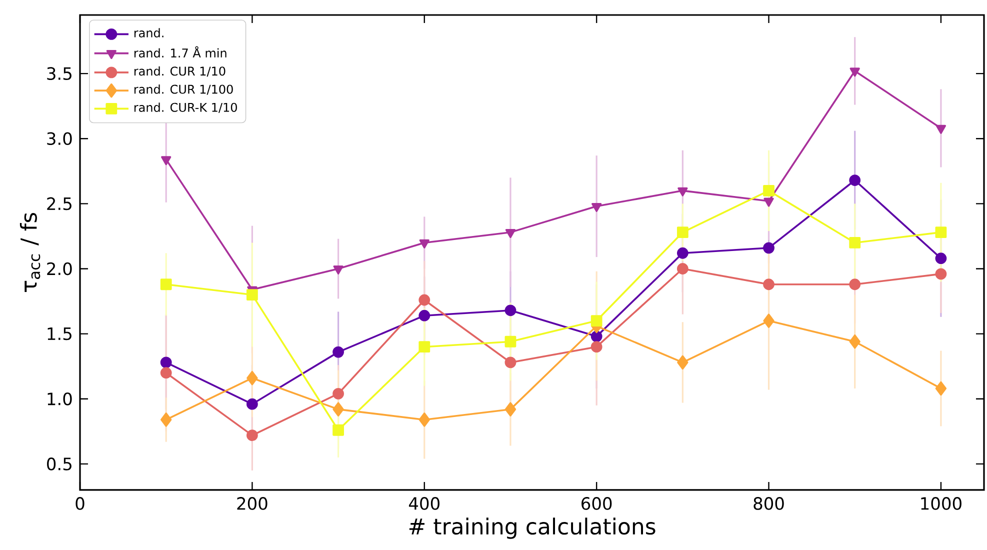  What do you see at coordinates (180, 71) in the screenshot?
I see `legend-label: rand. CUR 1/10` at bounding box center [180, 71].